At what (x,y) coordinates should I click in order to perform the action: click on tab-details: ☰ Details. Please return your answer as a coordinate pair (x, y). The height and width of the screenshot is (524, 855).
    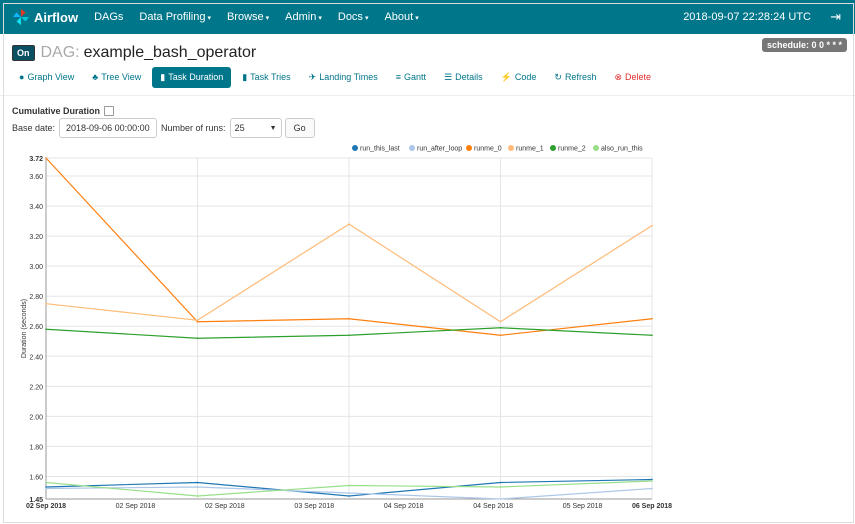
    Looking at the image, I should click on (463, 77).